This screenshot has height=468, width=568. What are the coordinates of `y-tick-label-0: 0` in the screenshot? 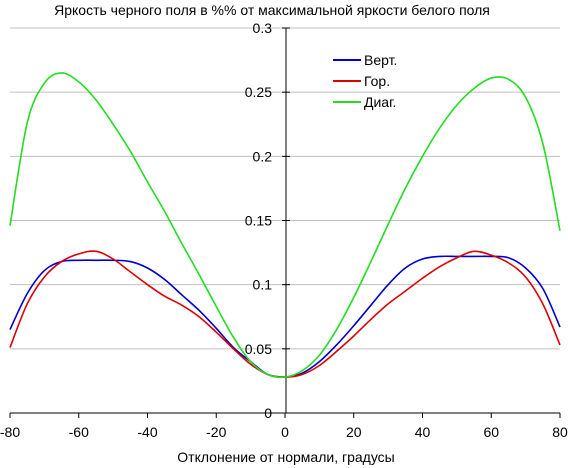 It's located at (268, 413).